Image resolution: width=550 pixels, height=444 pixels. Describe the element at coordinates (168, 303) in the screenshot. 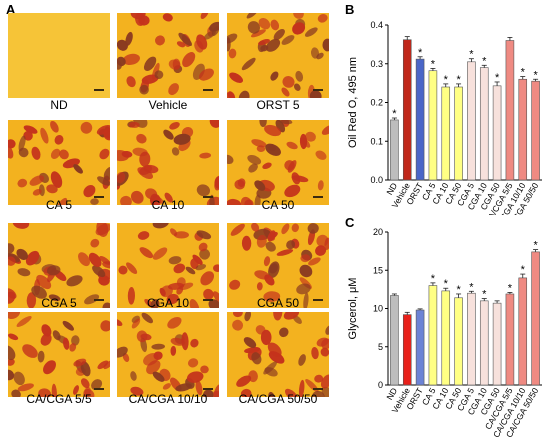

I see `micrograph-caption: CGA 10` at that location.